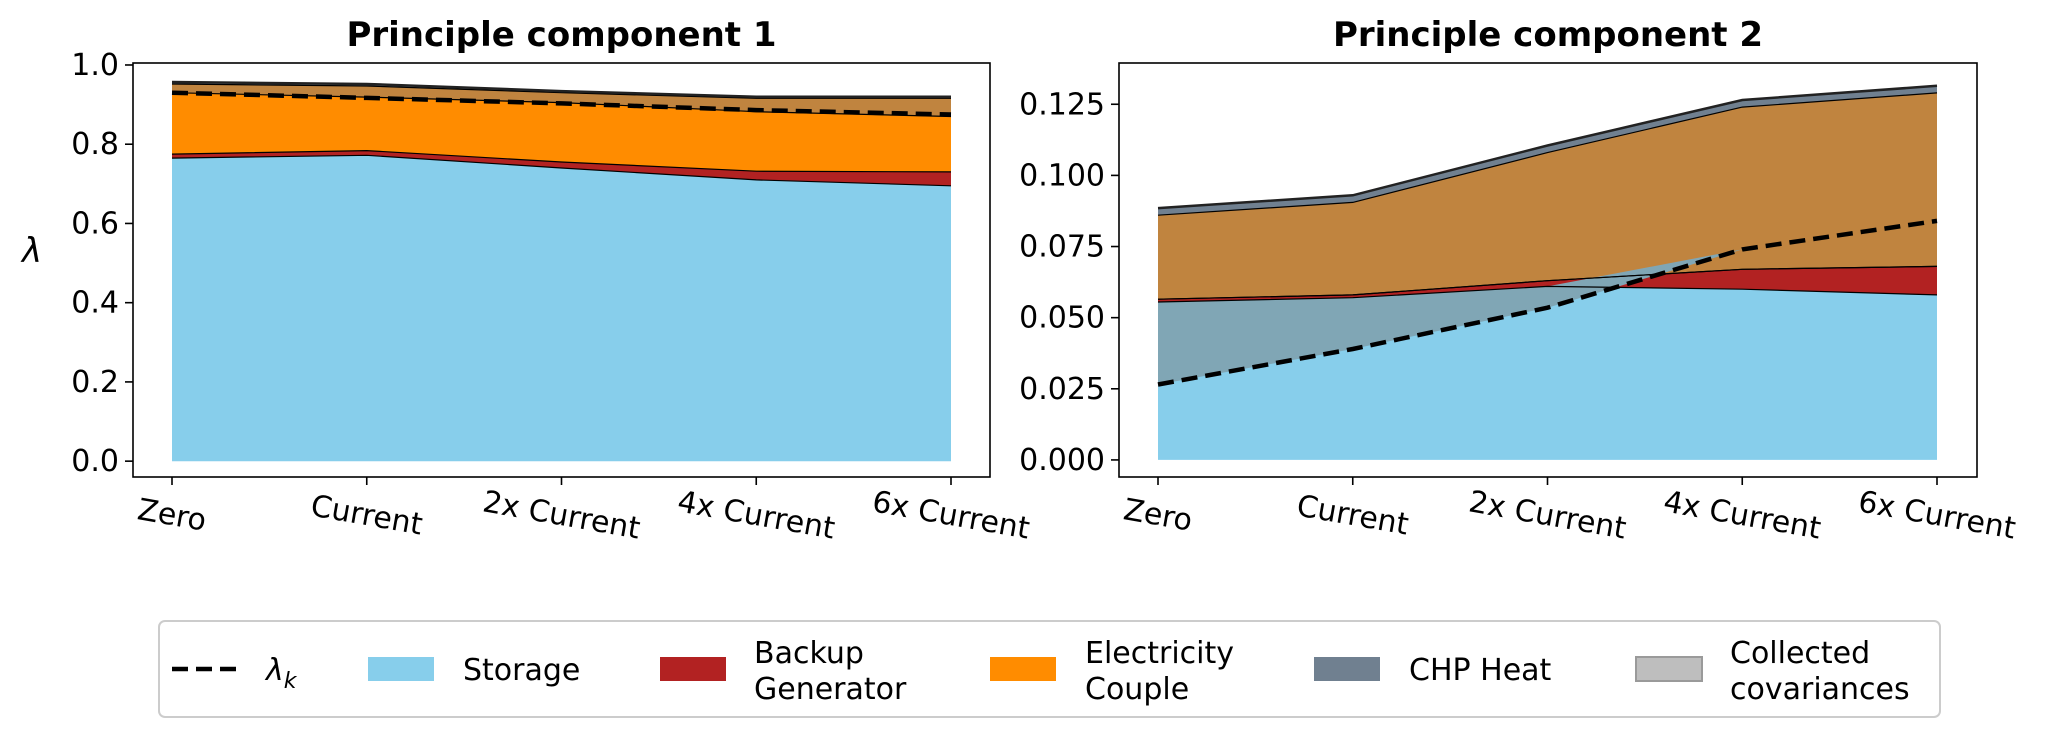  I want to click on y-tick-label: 0.4, so click(95, 303).